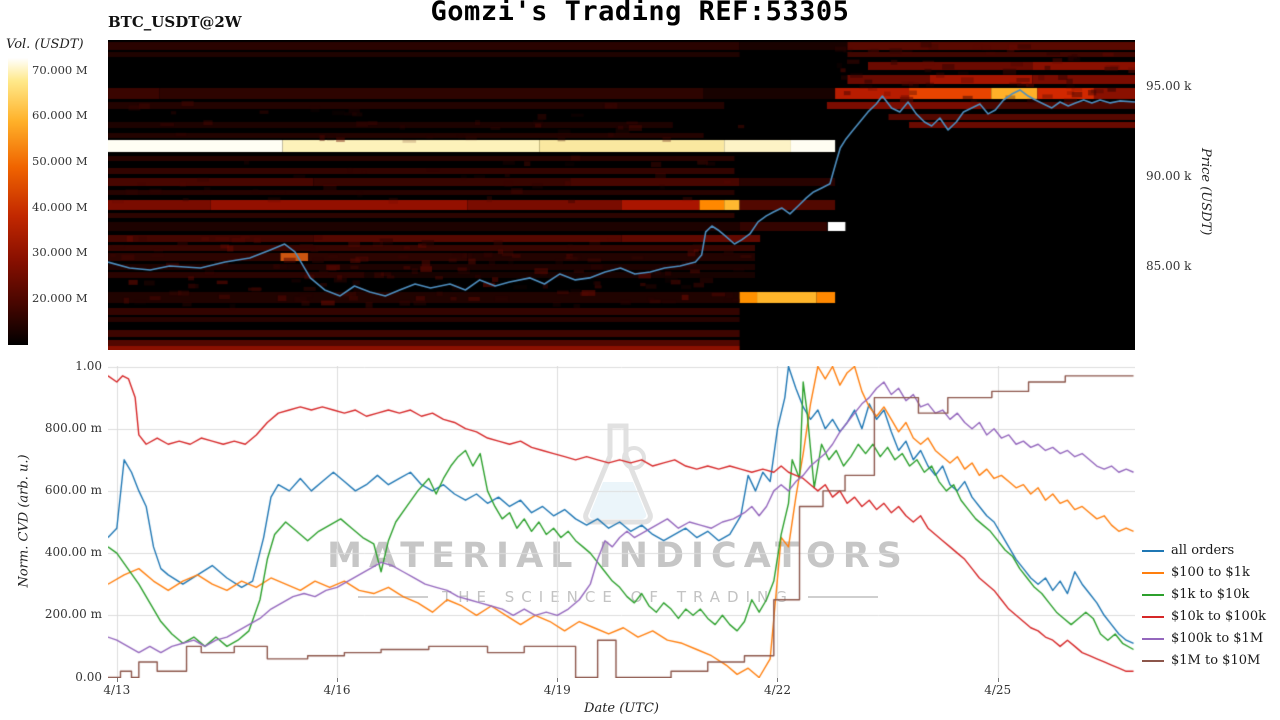 The width and height of the screenshot is (1280, 720). Describe the element at coordinates (60, 206) in the screenshot. I see `colorbar-tick-label: 40.000 M` at that location.